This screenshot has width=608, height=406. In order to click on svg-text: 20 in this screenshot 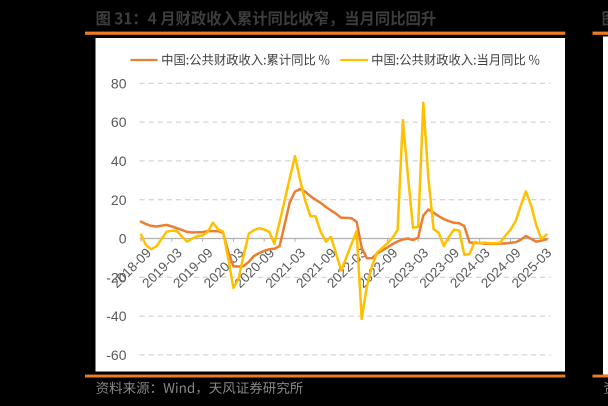, I will do `click(119, 200)`.